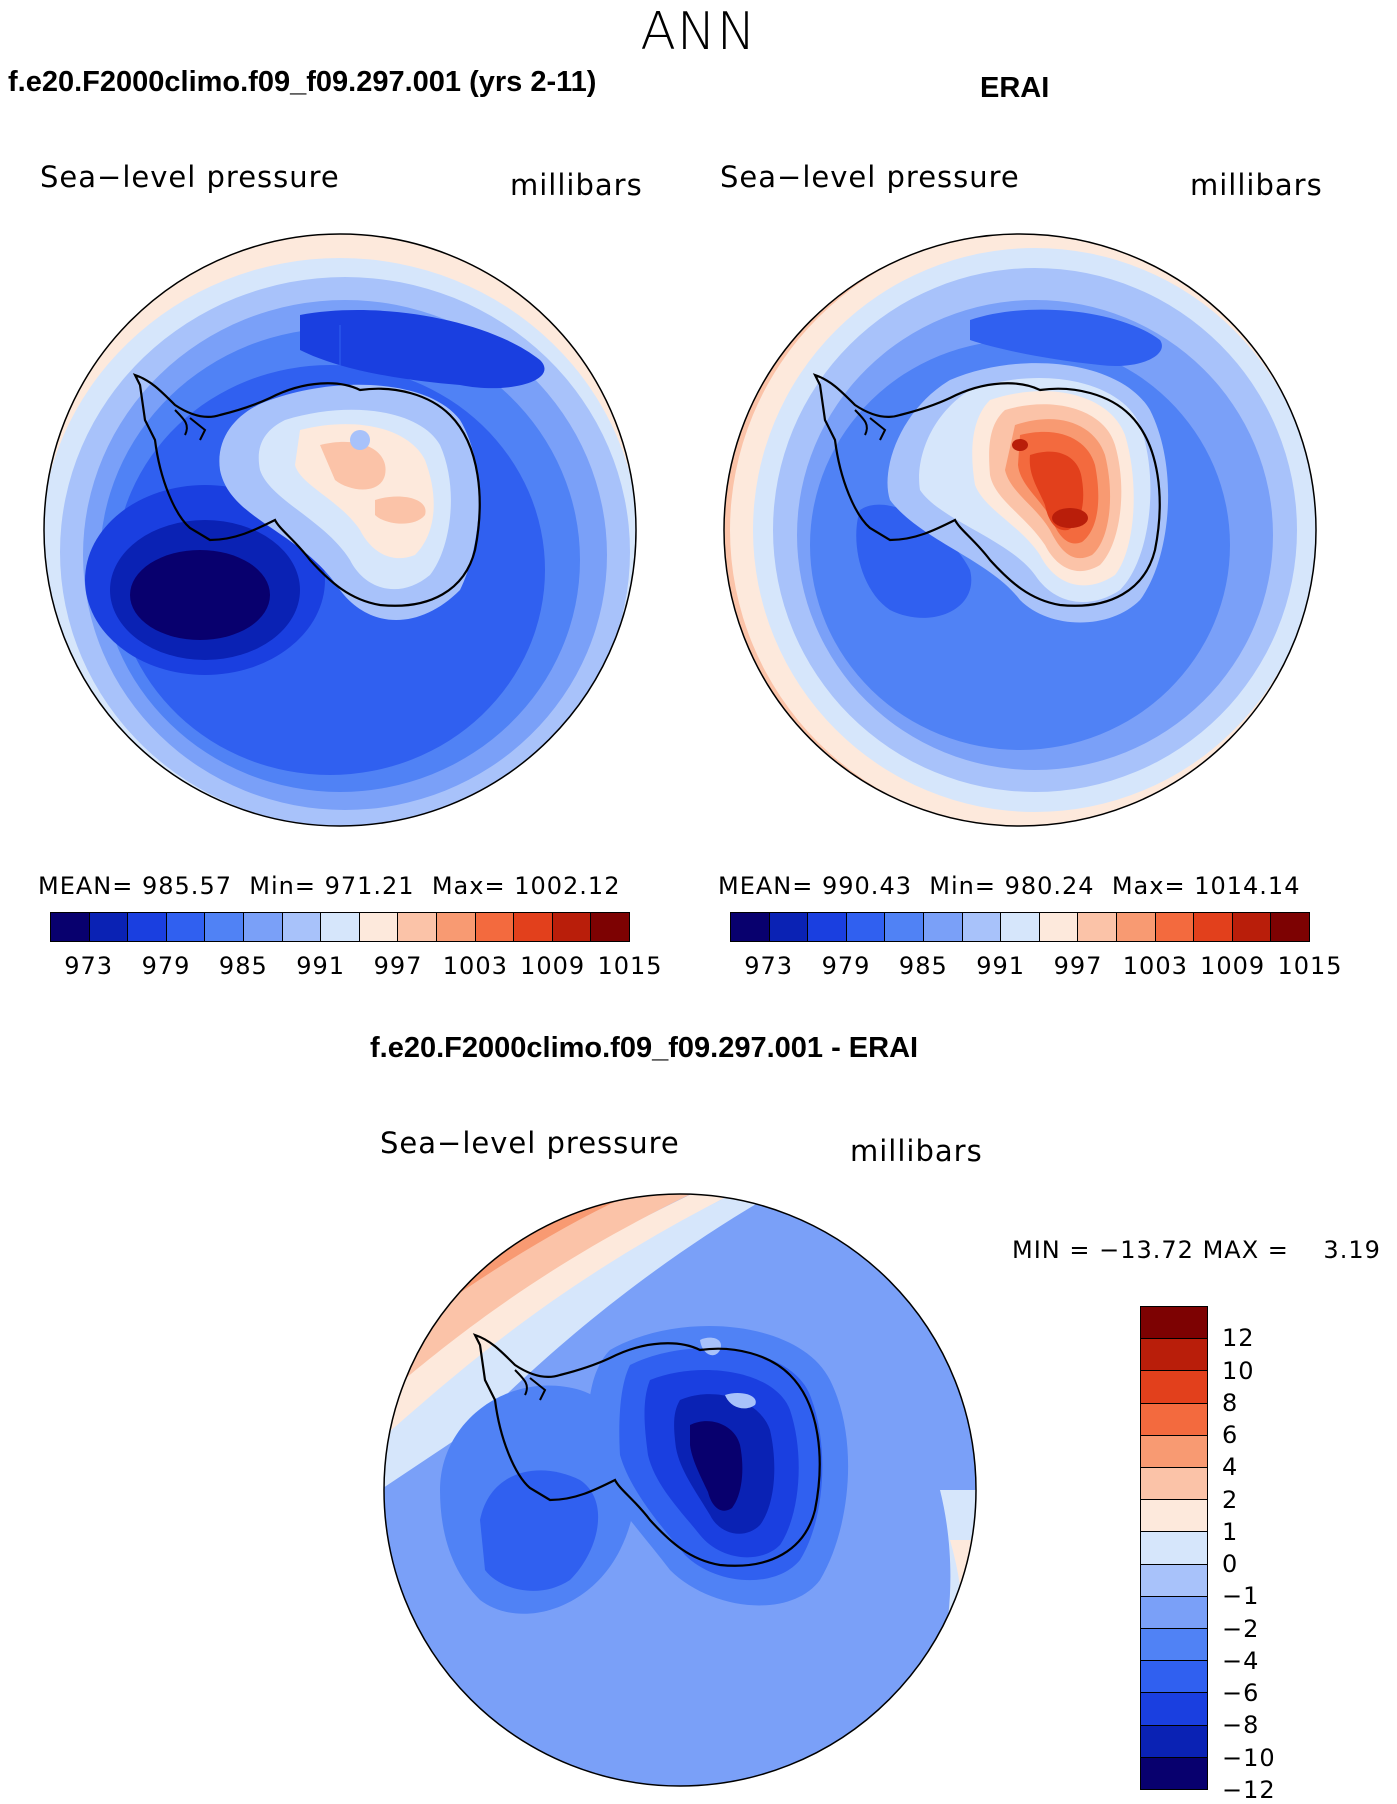  I want to click on diff-colorbar, so click(1174, 1548).